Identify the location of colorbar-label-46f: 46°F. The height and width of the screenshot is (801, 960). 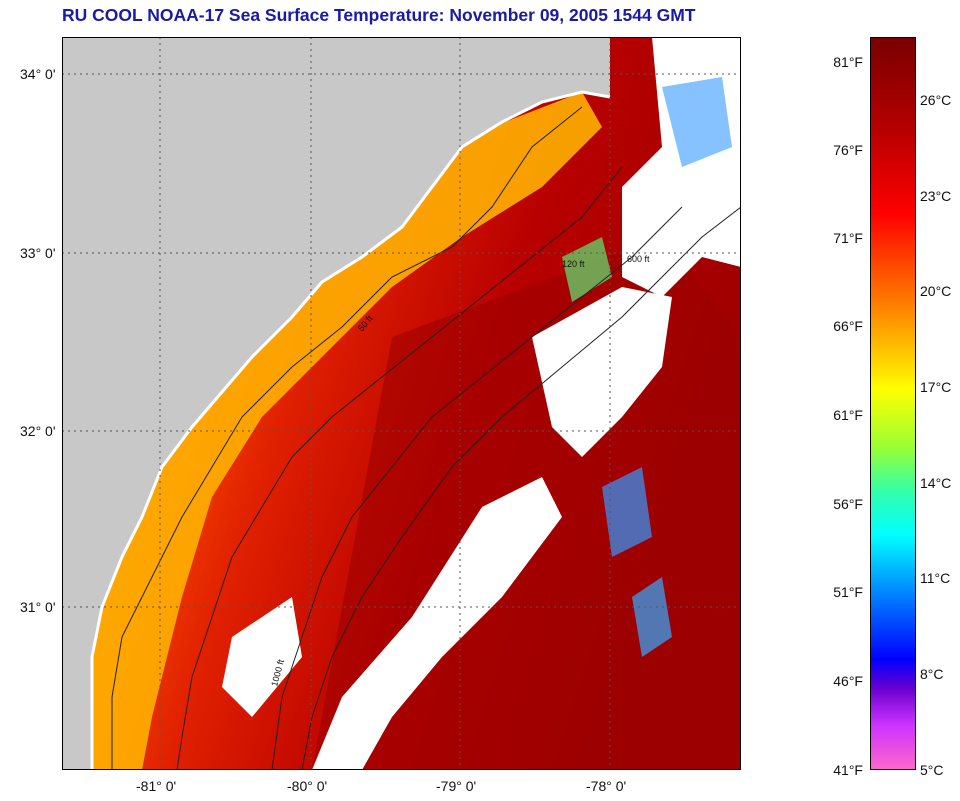
(848, 681).